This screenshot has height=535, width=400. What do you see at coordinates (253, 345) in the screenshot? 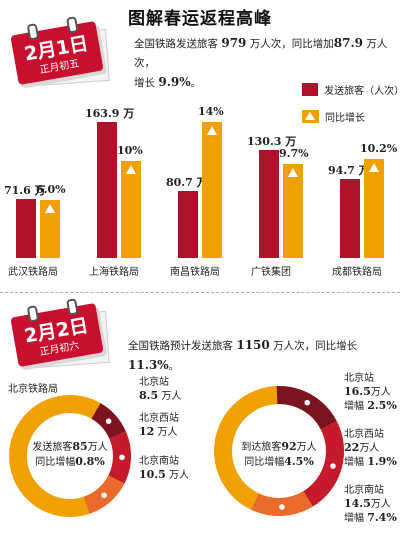
I see `summary-value: 1150` at bounding box center [253, 345].